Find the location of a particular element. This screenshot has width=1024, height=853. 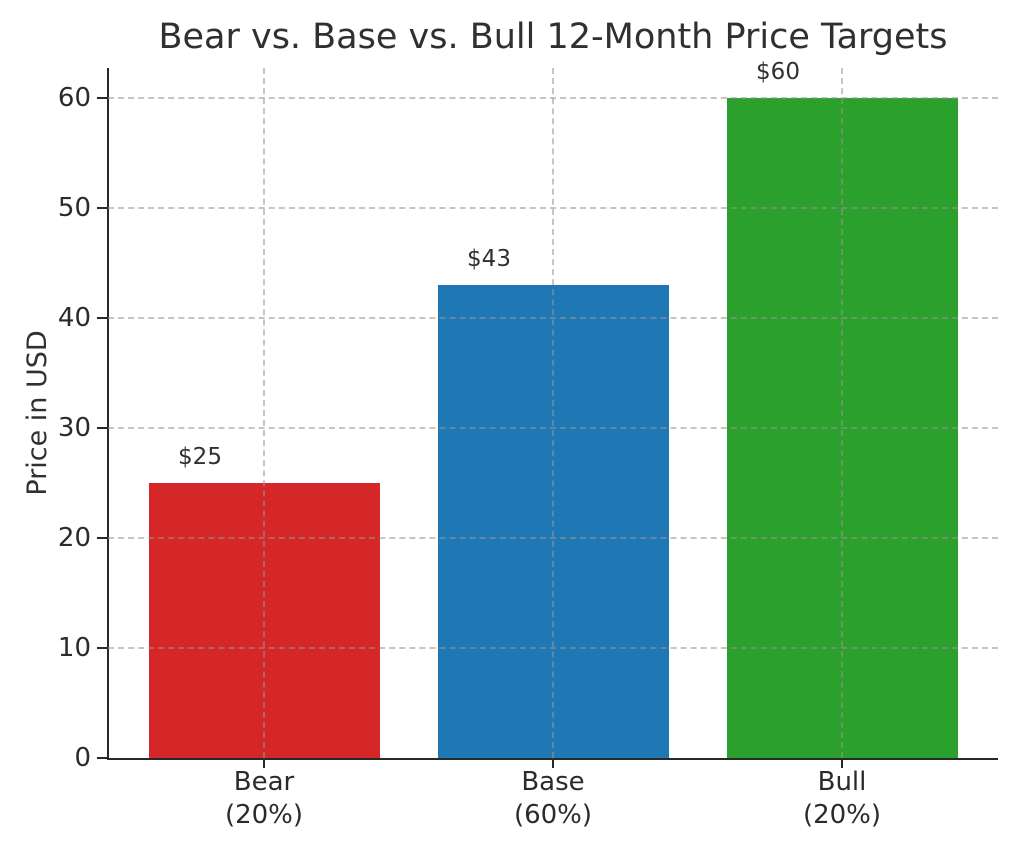

x-axis-spine is located at coordinates (552, 759).